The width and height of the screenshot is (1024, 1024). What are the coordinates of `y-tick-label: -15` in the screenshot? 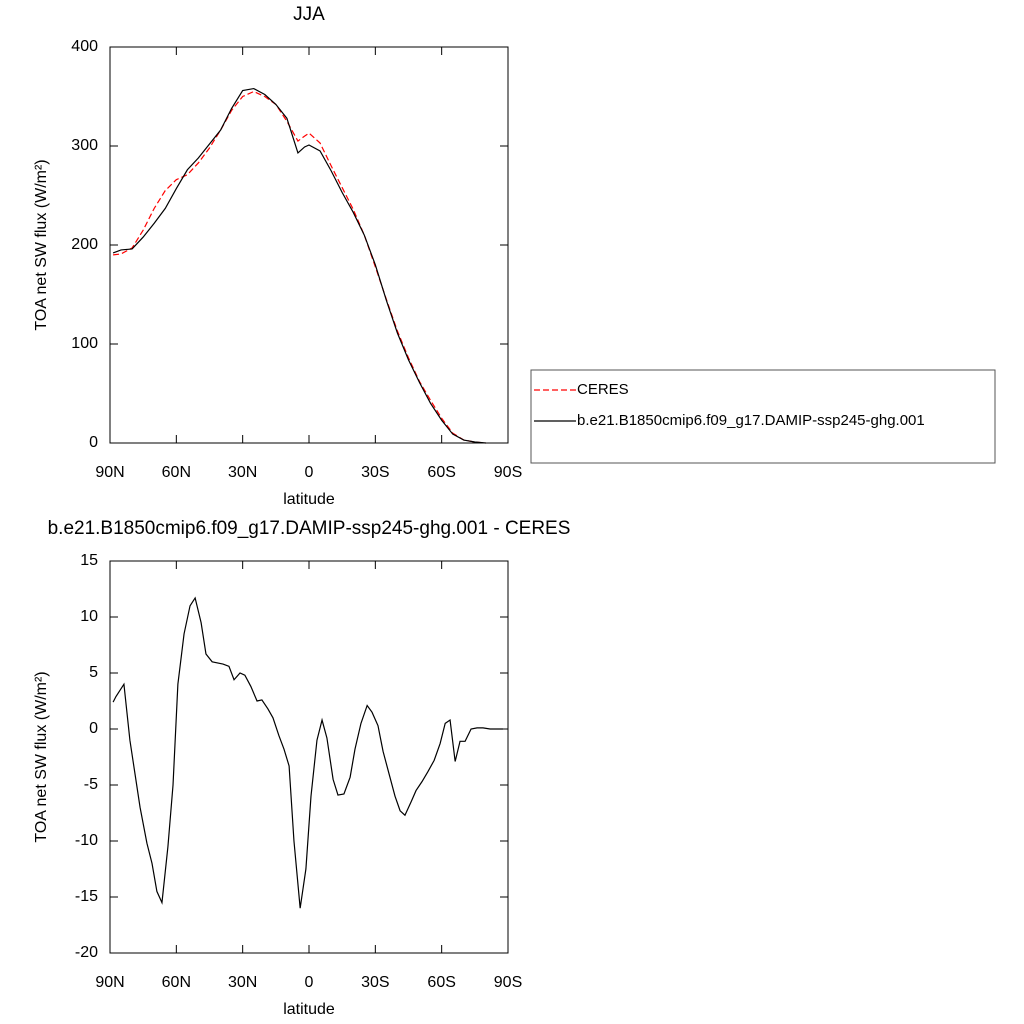 It's located at (86, 896).